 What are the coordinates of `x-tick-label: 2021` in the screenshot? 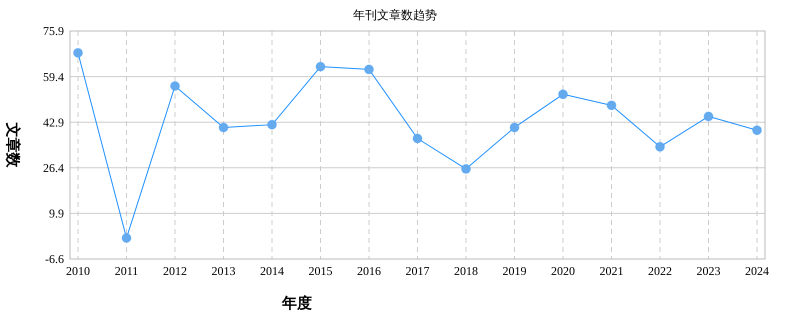 It's located at (612, 271).